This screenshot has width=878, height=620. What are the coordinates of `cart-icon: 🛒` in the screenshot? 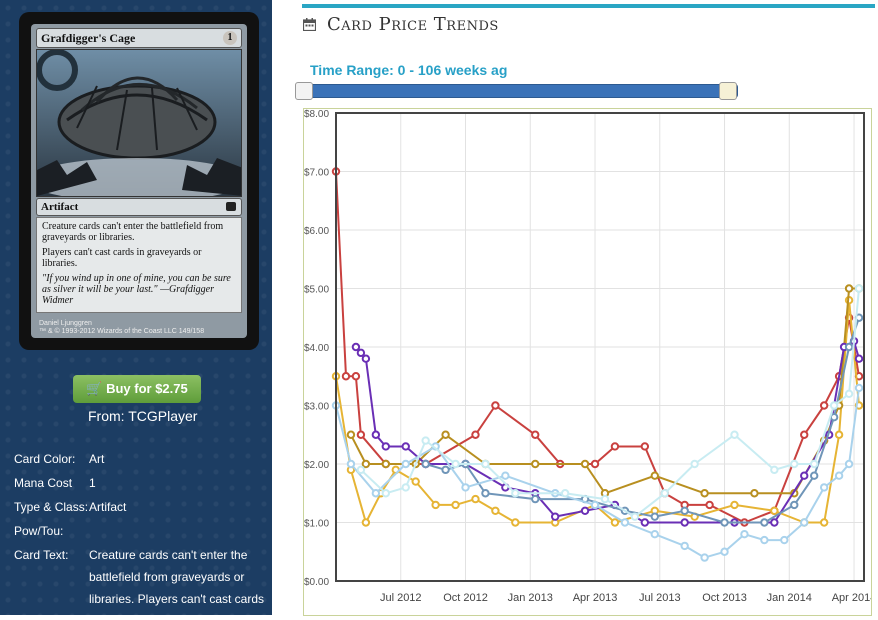 It's located at (94, 388).